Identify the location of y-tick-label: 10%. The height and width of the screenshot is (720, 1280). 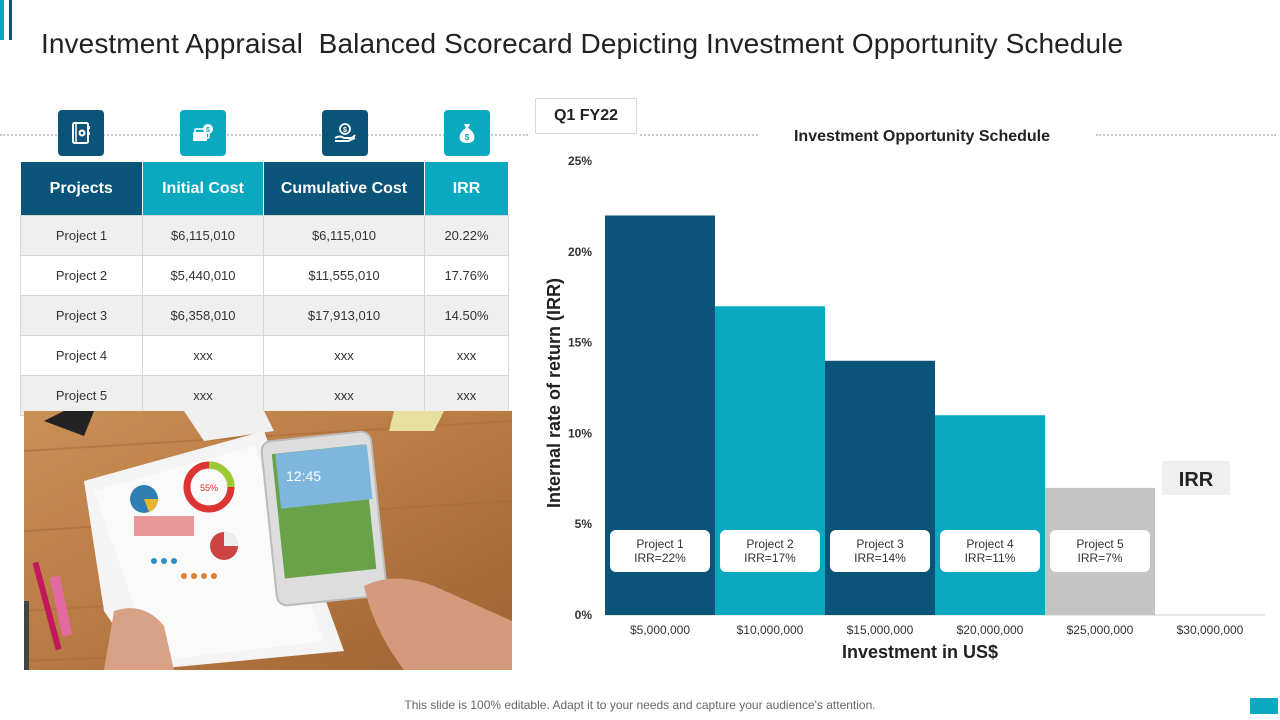
(580, 433).